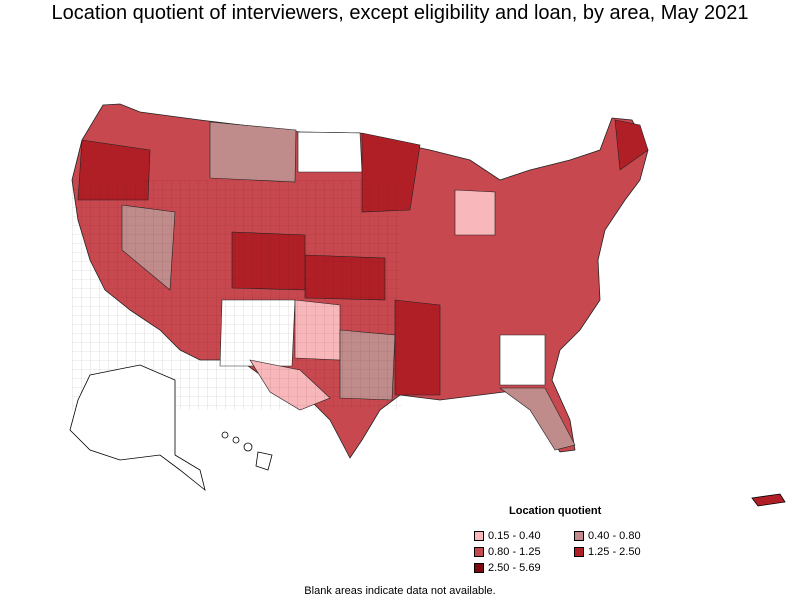  I want to click on alaska-shape, so click(137, 428).